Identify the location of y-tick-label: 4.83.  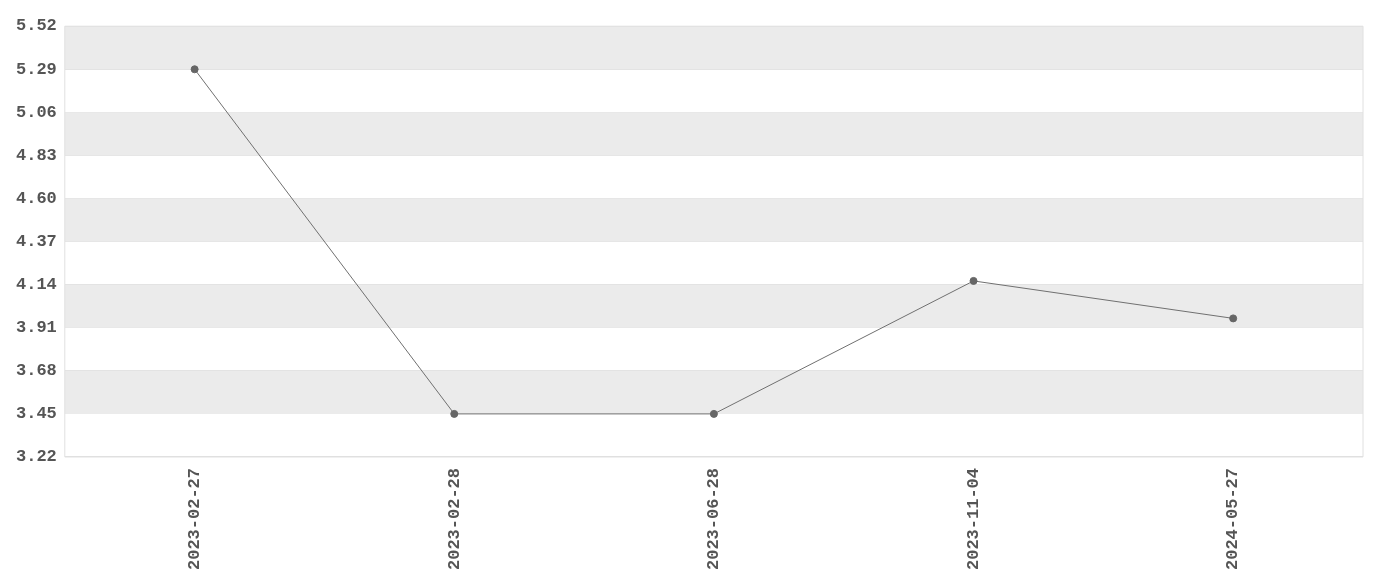
(36, 155).